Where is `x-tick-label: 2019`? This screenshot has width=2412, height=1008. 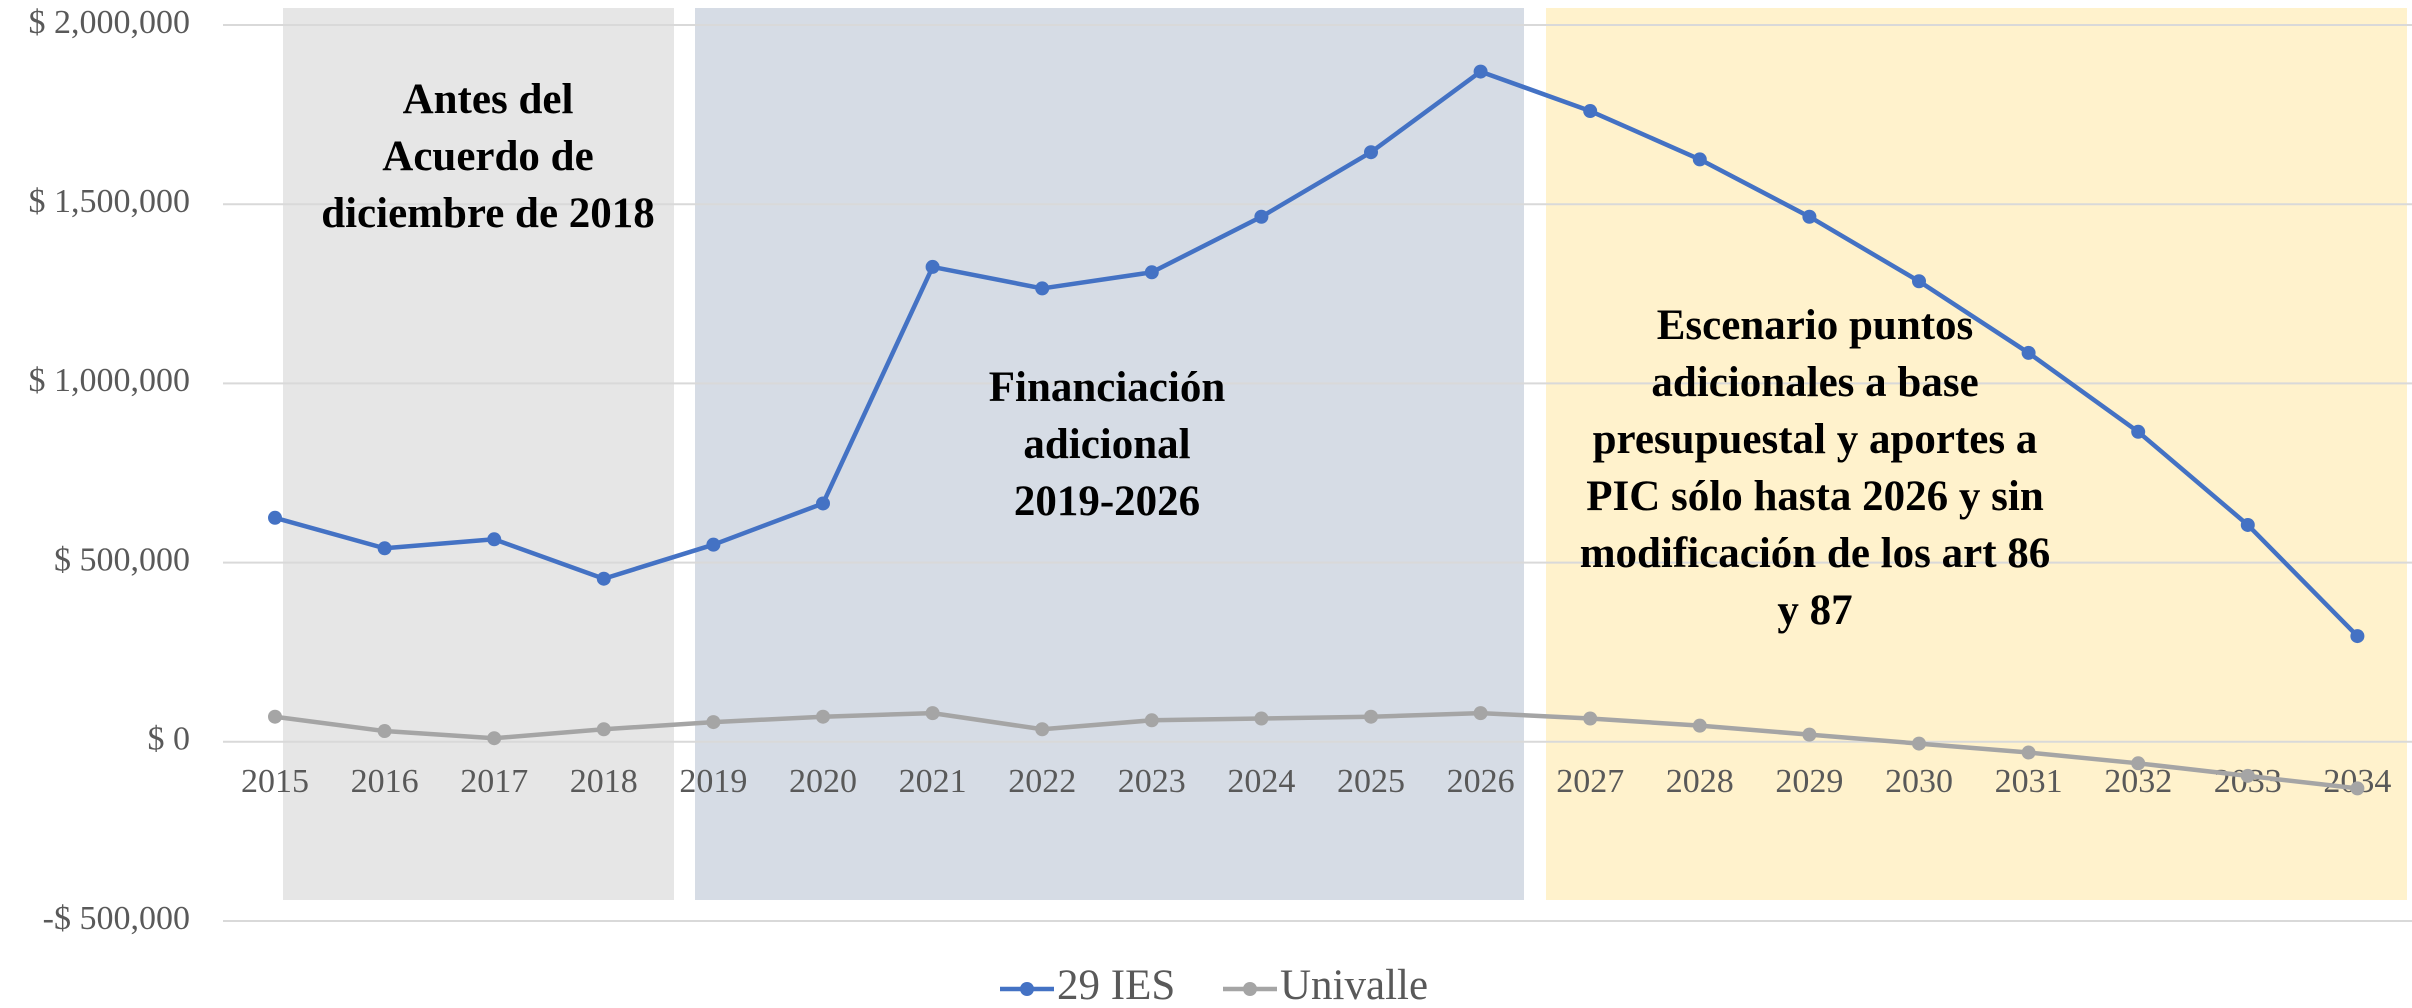
x-tick-label: 2019 is located at coordinates (713, 781).